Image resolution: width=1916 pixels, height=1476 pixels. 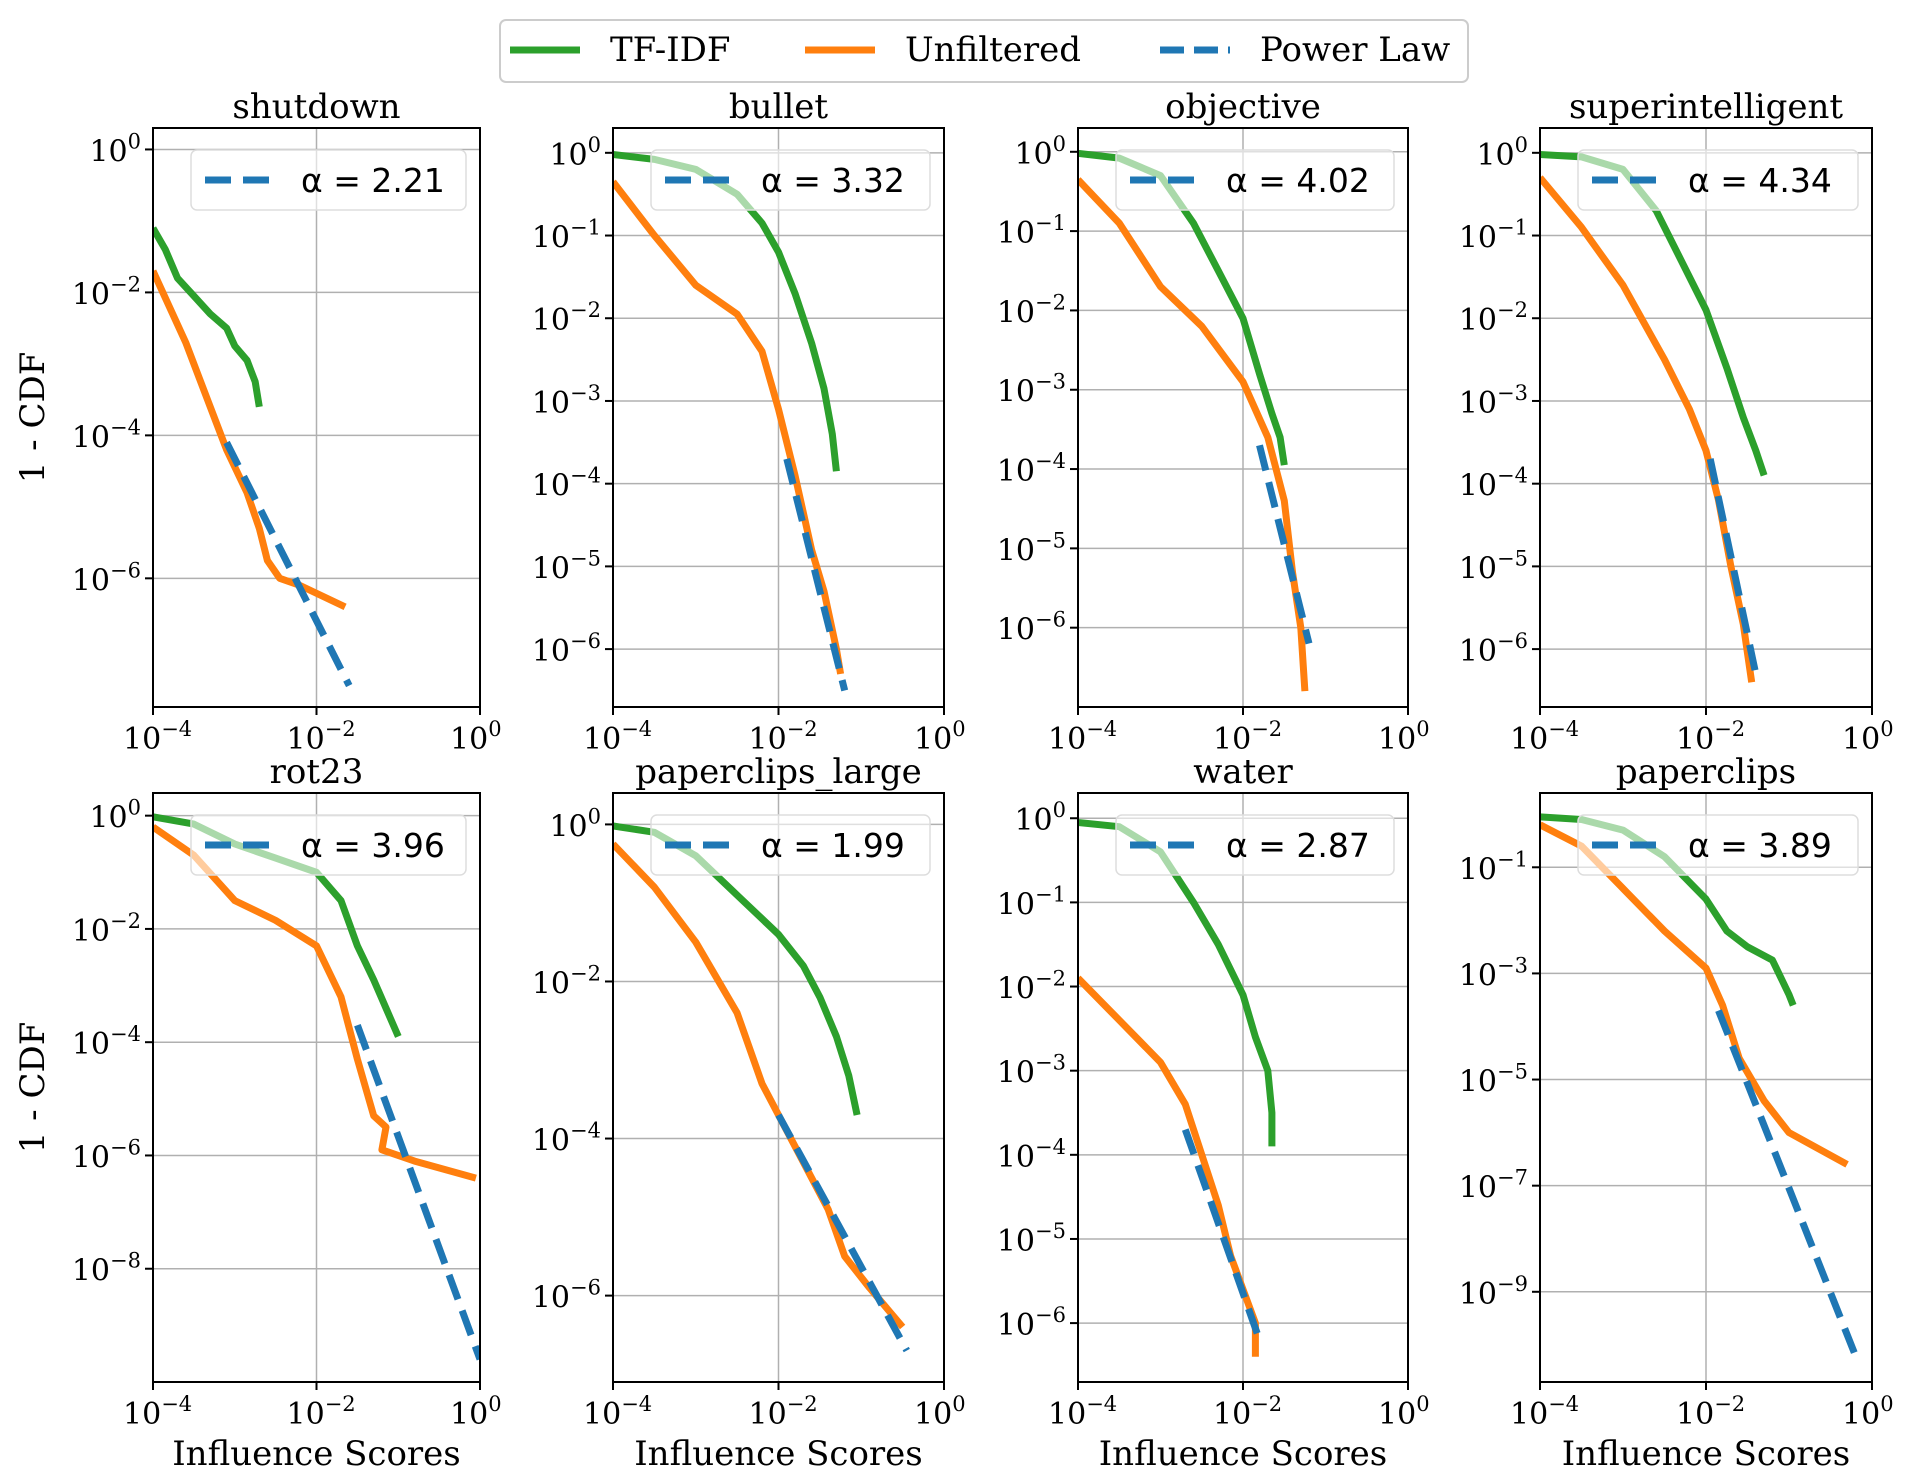 What do you see at coordinates (1706, 772) in the screenshot?
I see `subplot-title: paperclips` at bounding box center [1706, 772].